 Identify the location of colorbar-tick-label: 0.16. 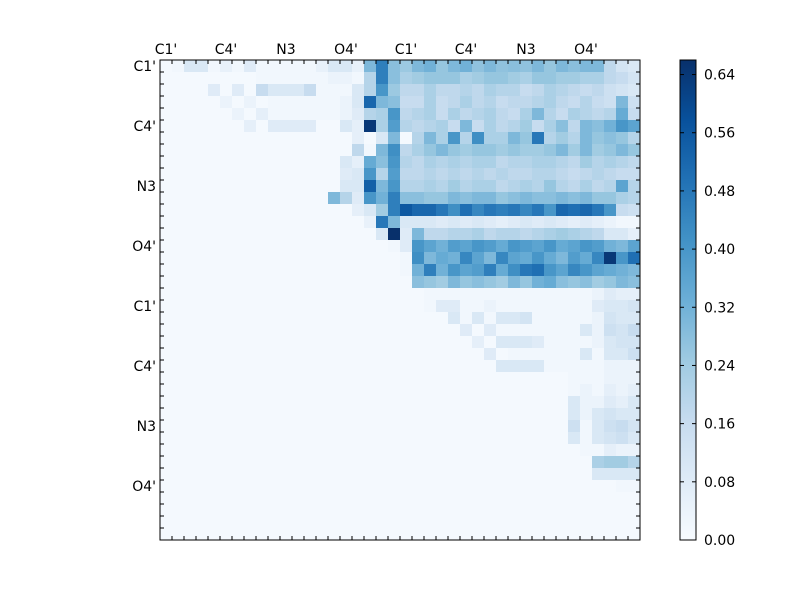
(719, 425).